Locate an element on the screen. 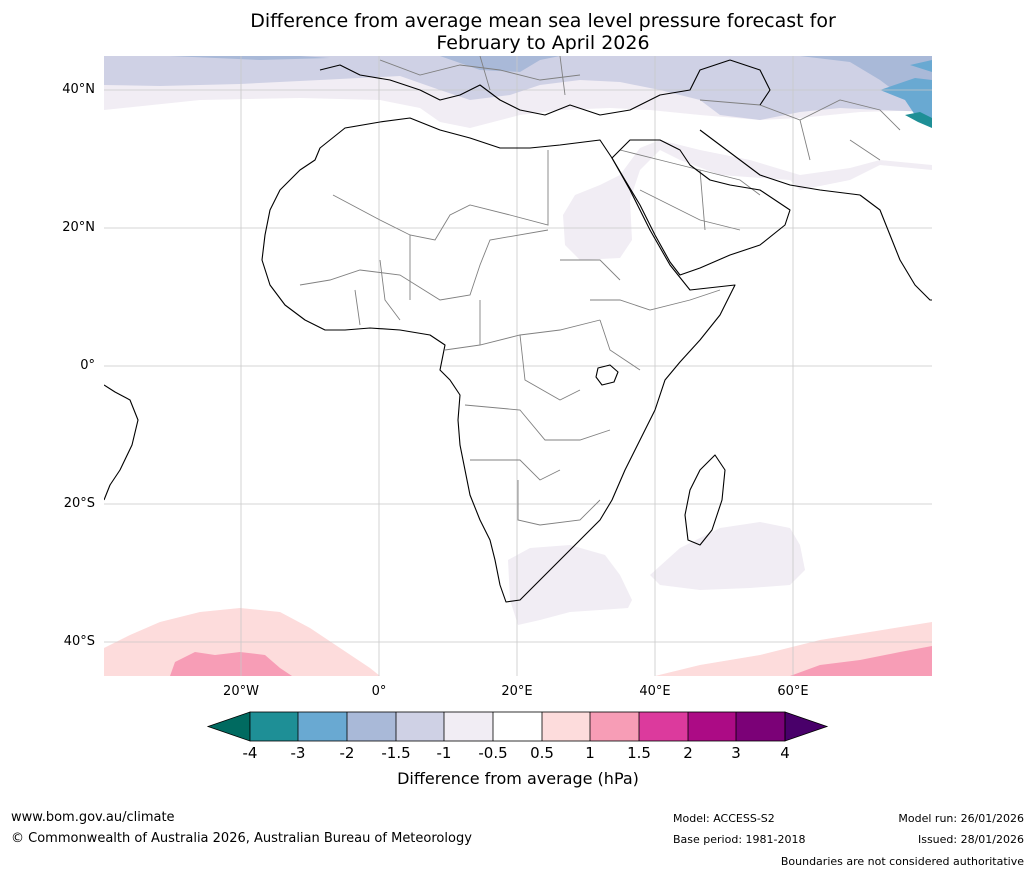 The image size is (1035, 873). shading-minus-4-north is located at coordinates (918, 120).